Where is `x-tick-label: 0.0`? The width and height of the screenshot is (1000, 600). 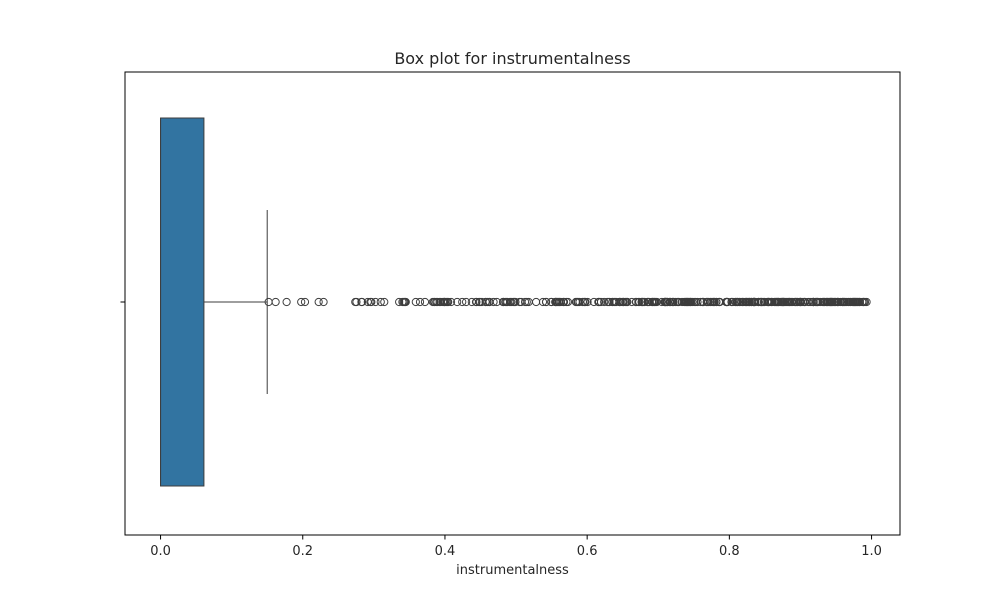 x-tick-label: 0.0 is located at coordinates (160, 551).